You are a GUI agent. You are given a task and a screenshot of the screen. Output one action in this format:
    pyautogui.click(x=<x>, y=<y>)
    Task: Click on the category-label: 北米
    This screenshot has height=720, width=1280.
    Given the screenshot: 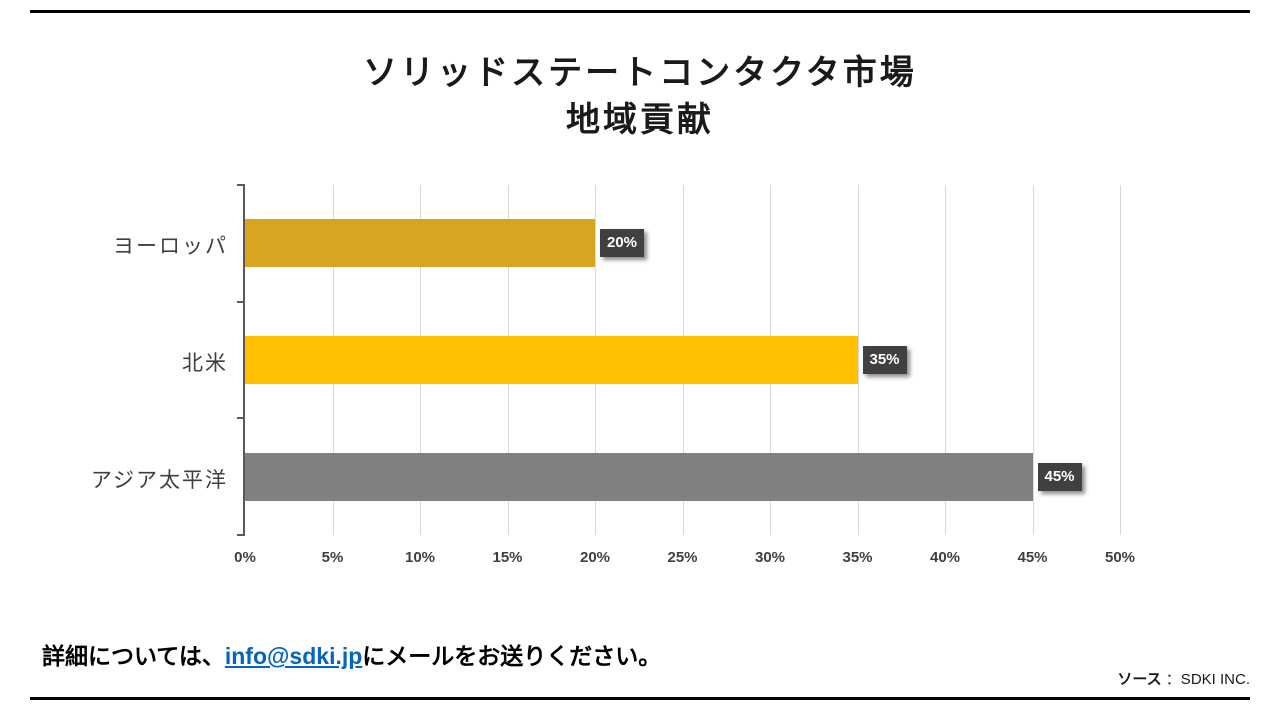 What is the action you would take?
    pyautogui.click(x=205, y=363)
    